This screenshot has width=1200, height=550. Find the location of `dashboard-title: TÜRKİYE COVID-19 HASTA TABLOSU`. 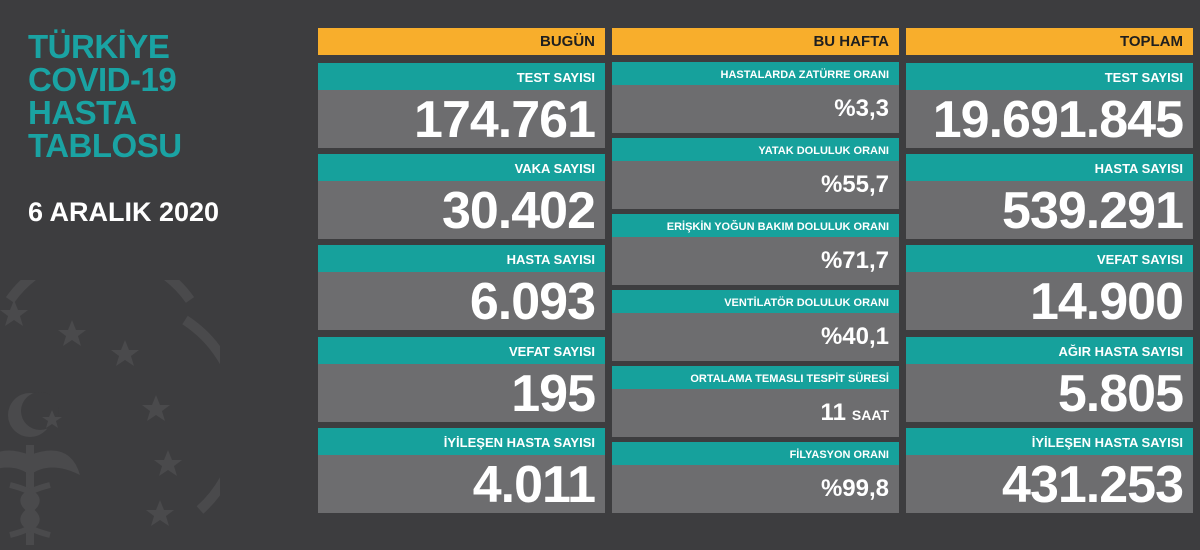

dashboard-title: TÜRKİYE COVID-19 HASTA TABLOSU is located at coordinates (105, 96).